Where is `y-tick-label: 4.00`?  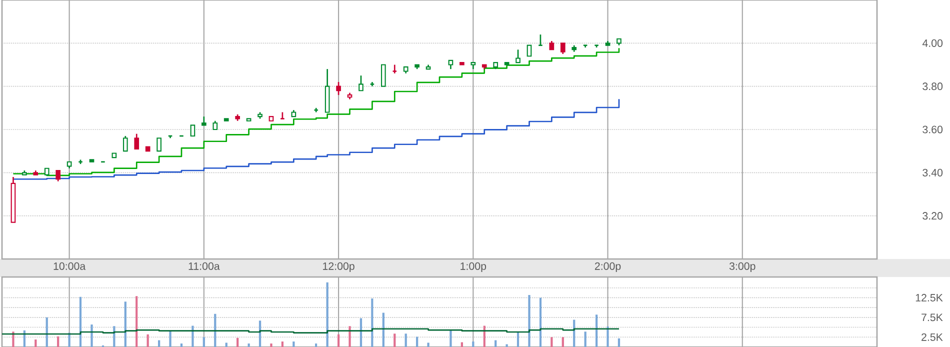
y-tick-label: 4.00 is located at coordinates (932, 43).